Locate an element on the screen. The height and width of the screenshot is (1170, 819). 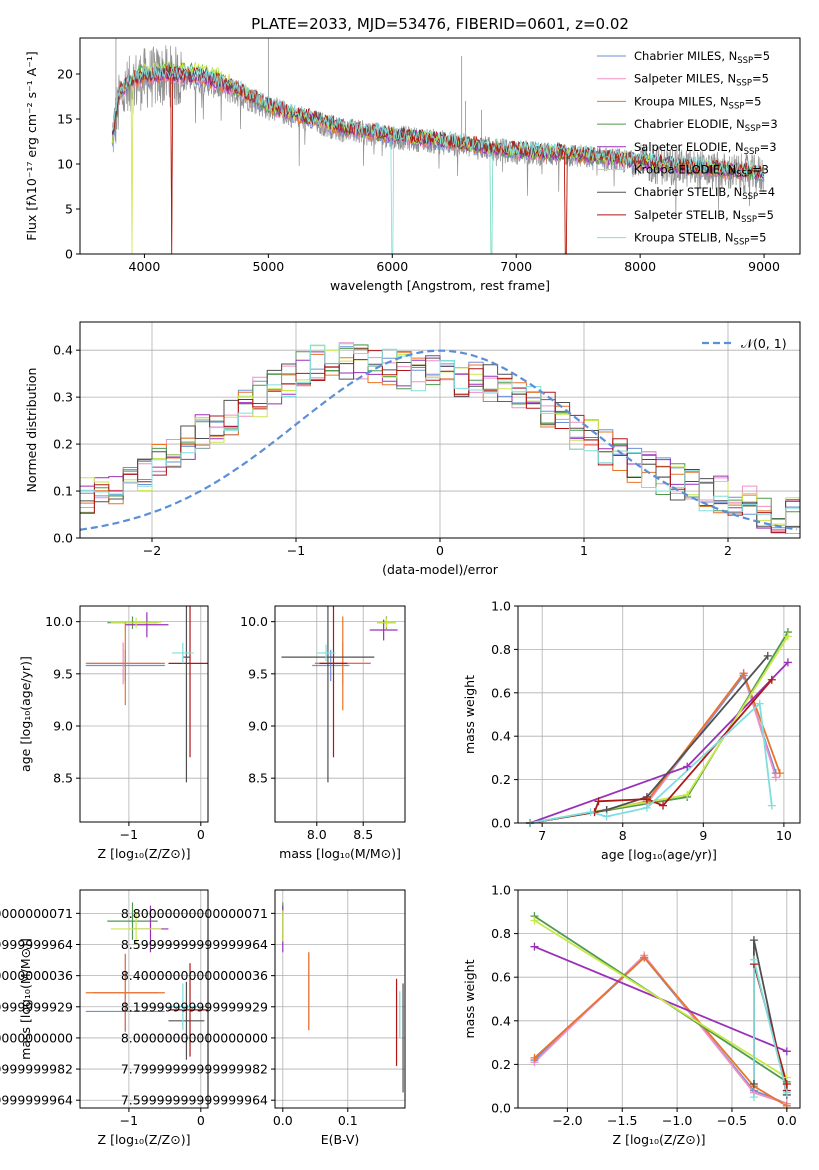
x-tick-label: −2.0 is located at coordinates (567, 1120).